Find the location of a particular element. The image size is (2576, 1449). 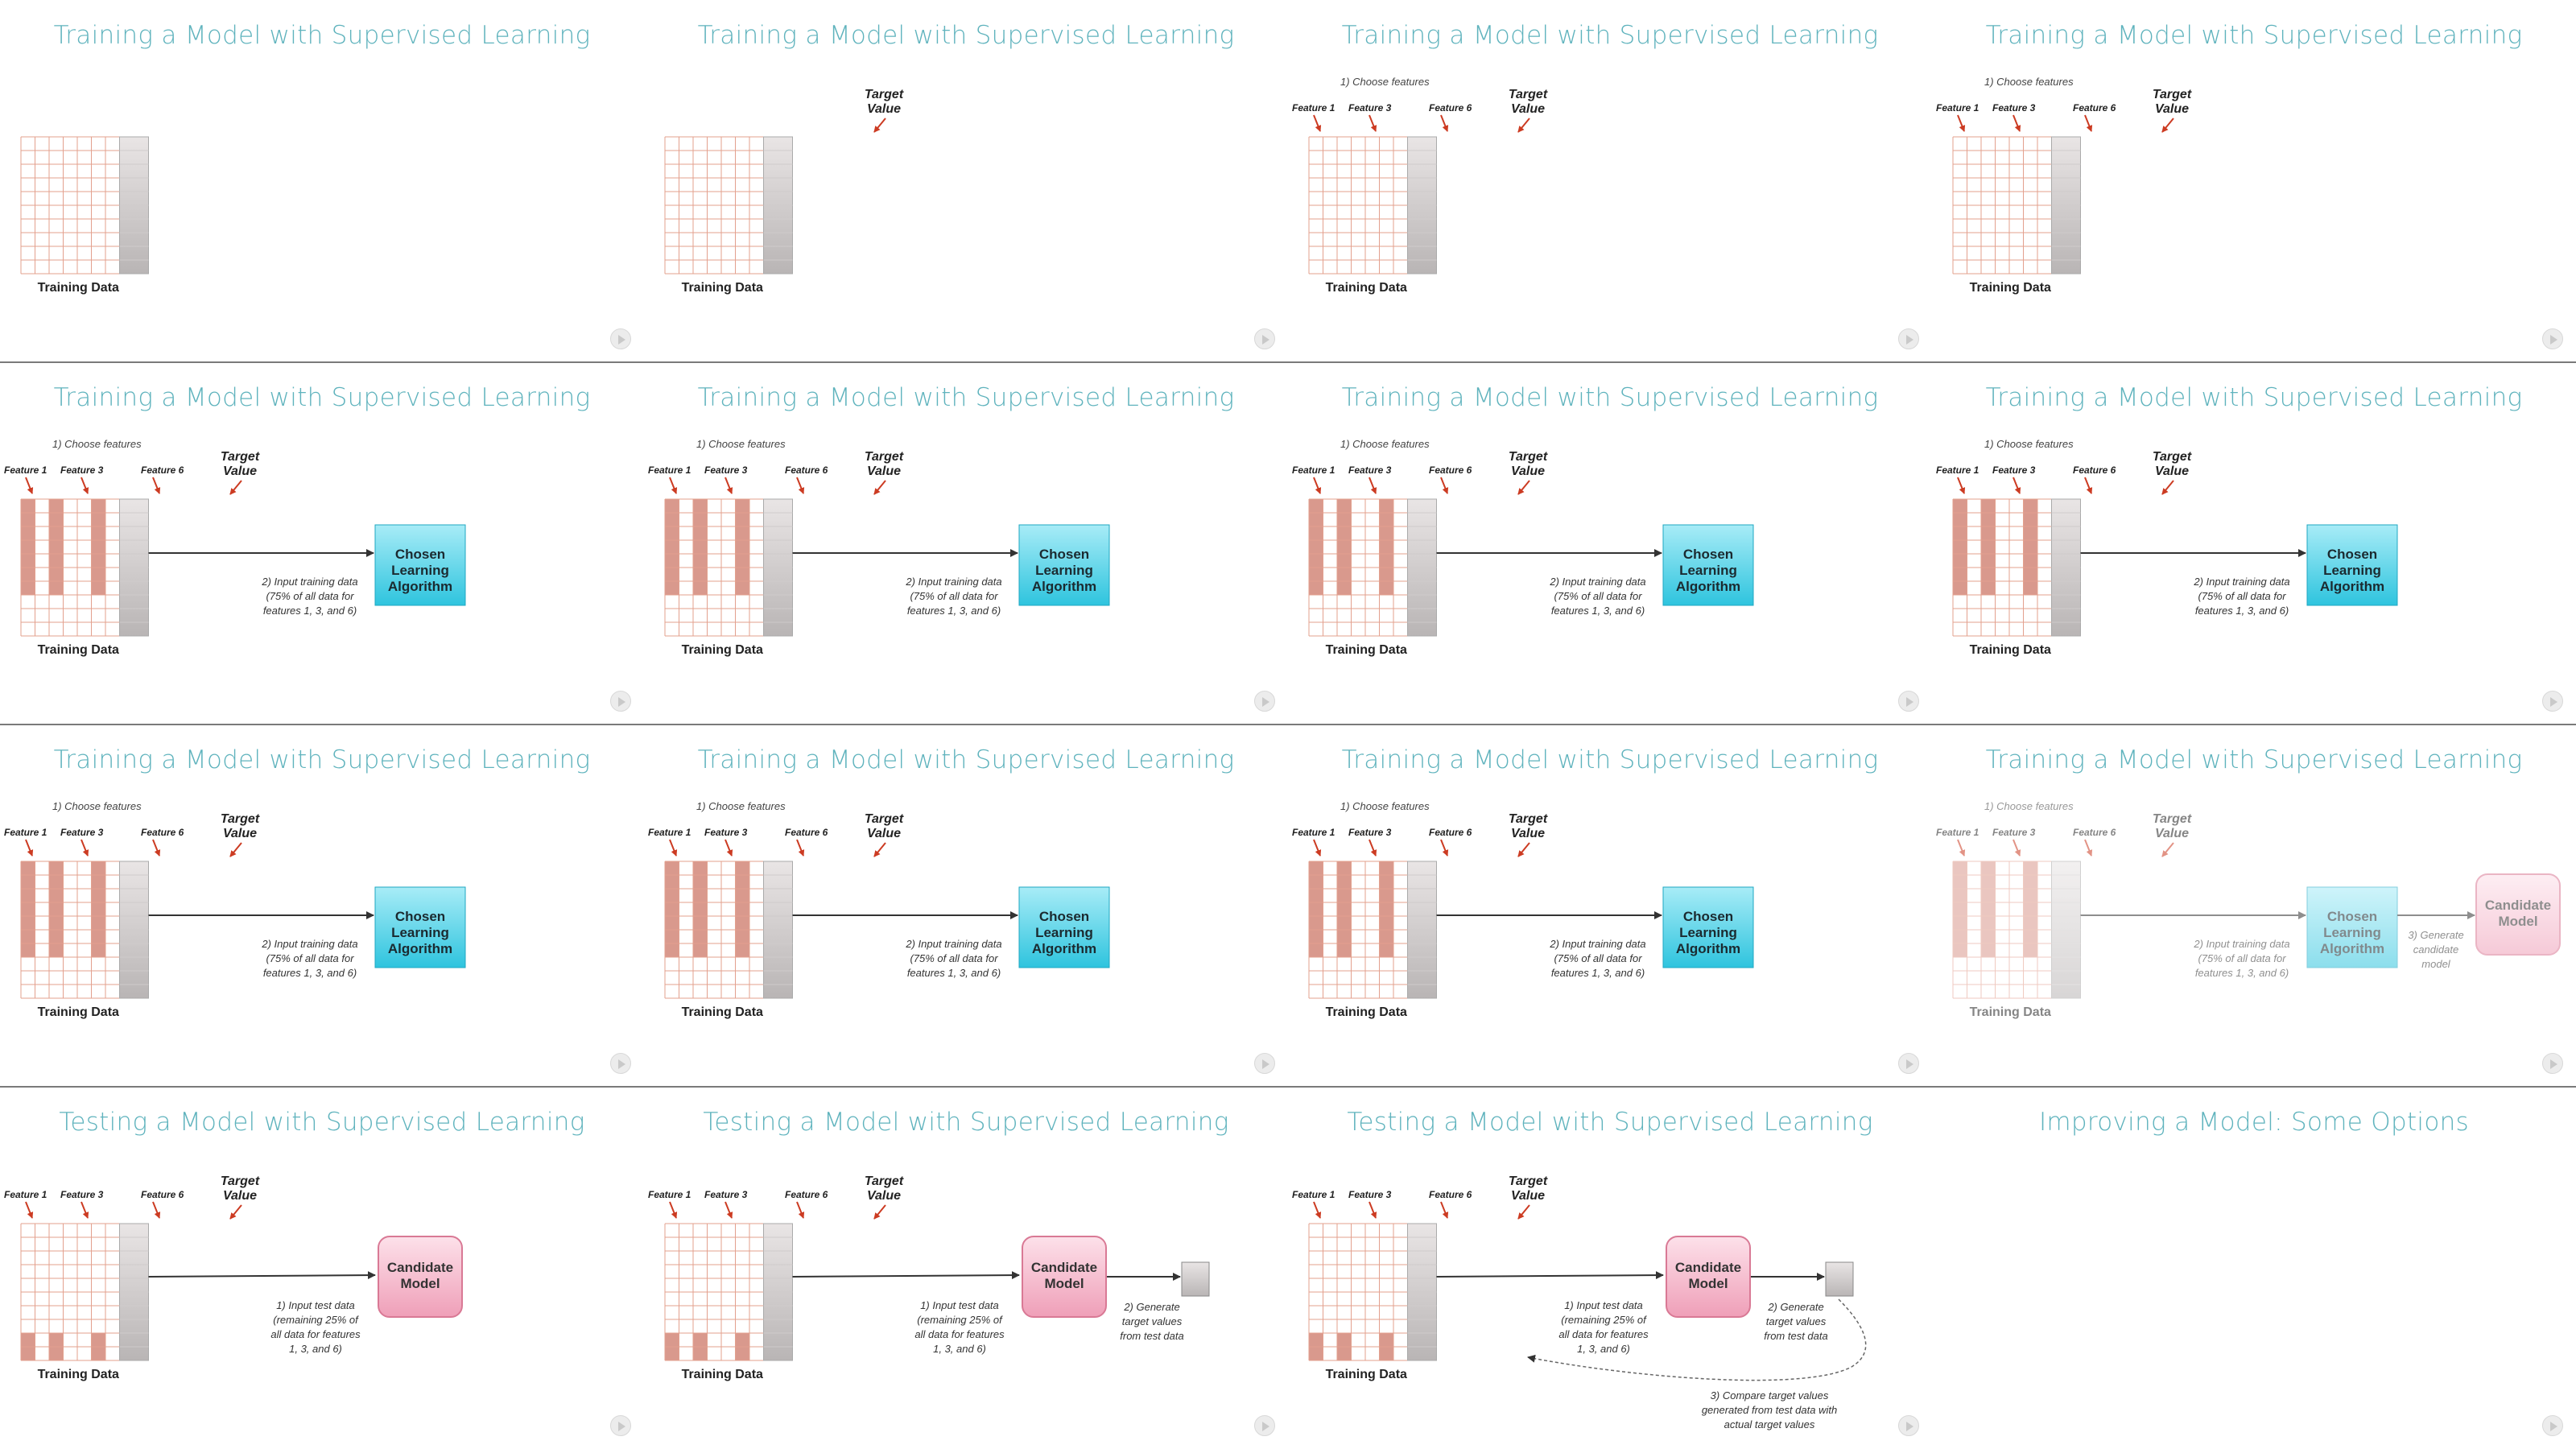

row-divider is located at coordinates (1288, 362).